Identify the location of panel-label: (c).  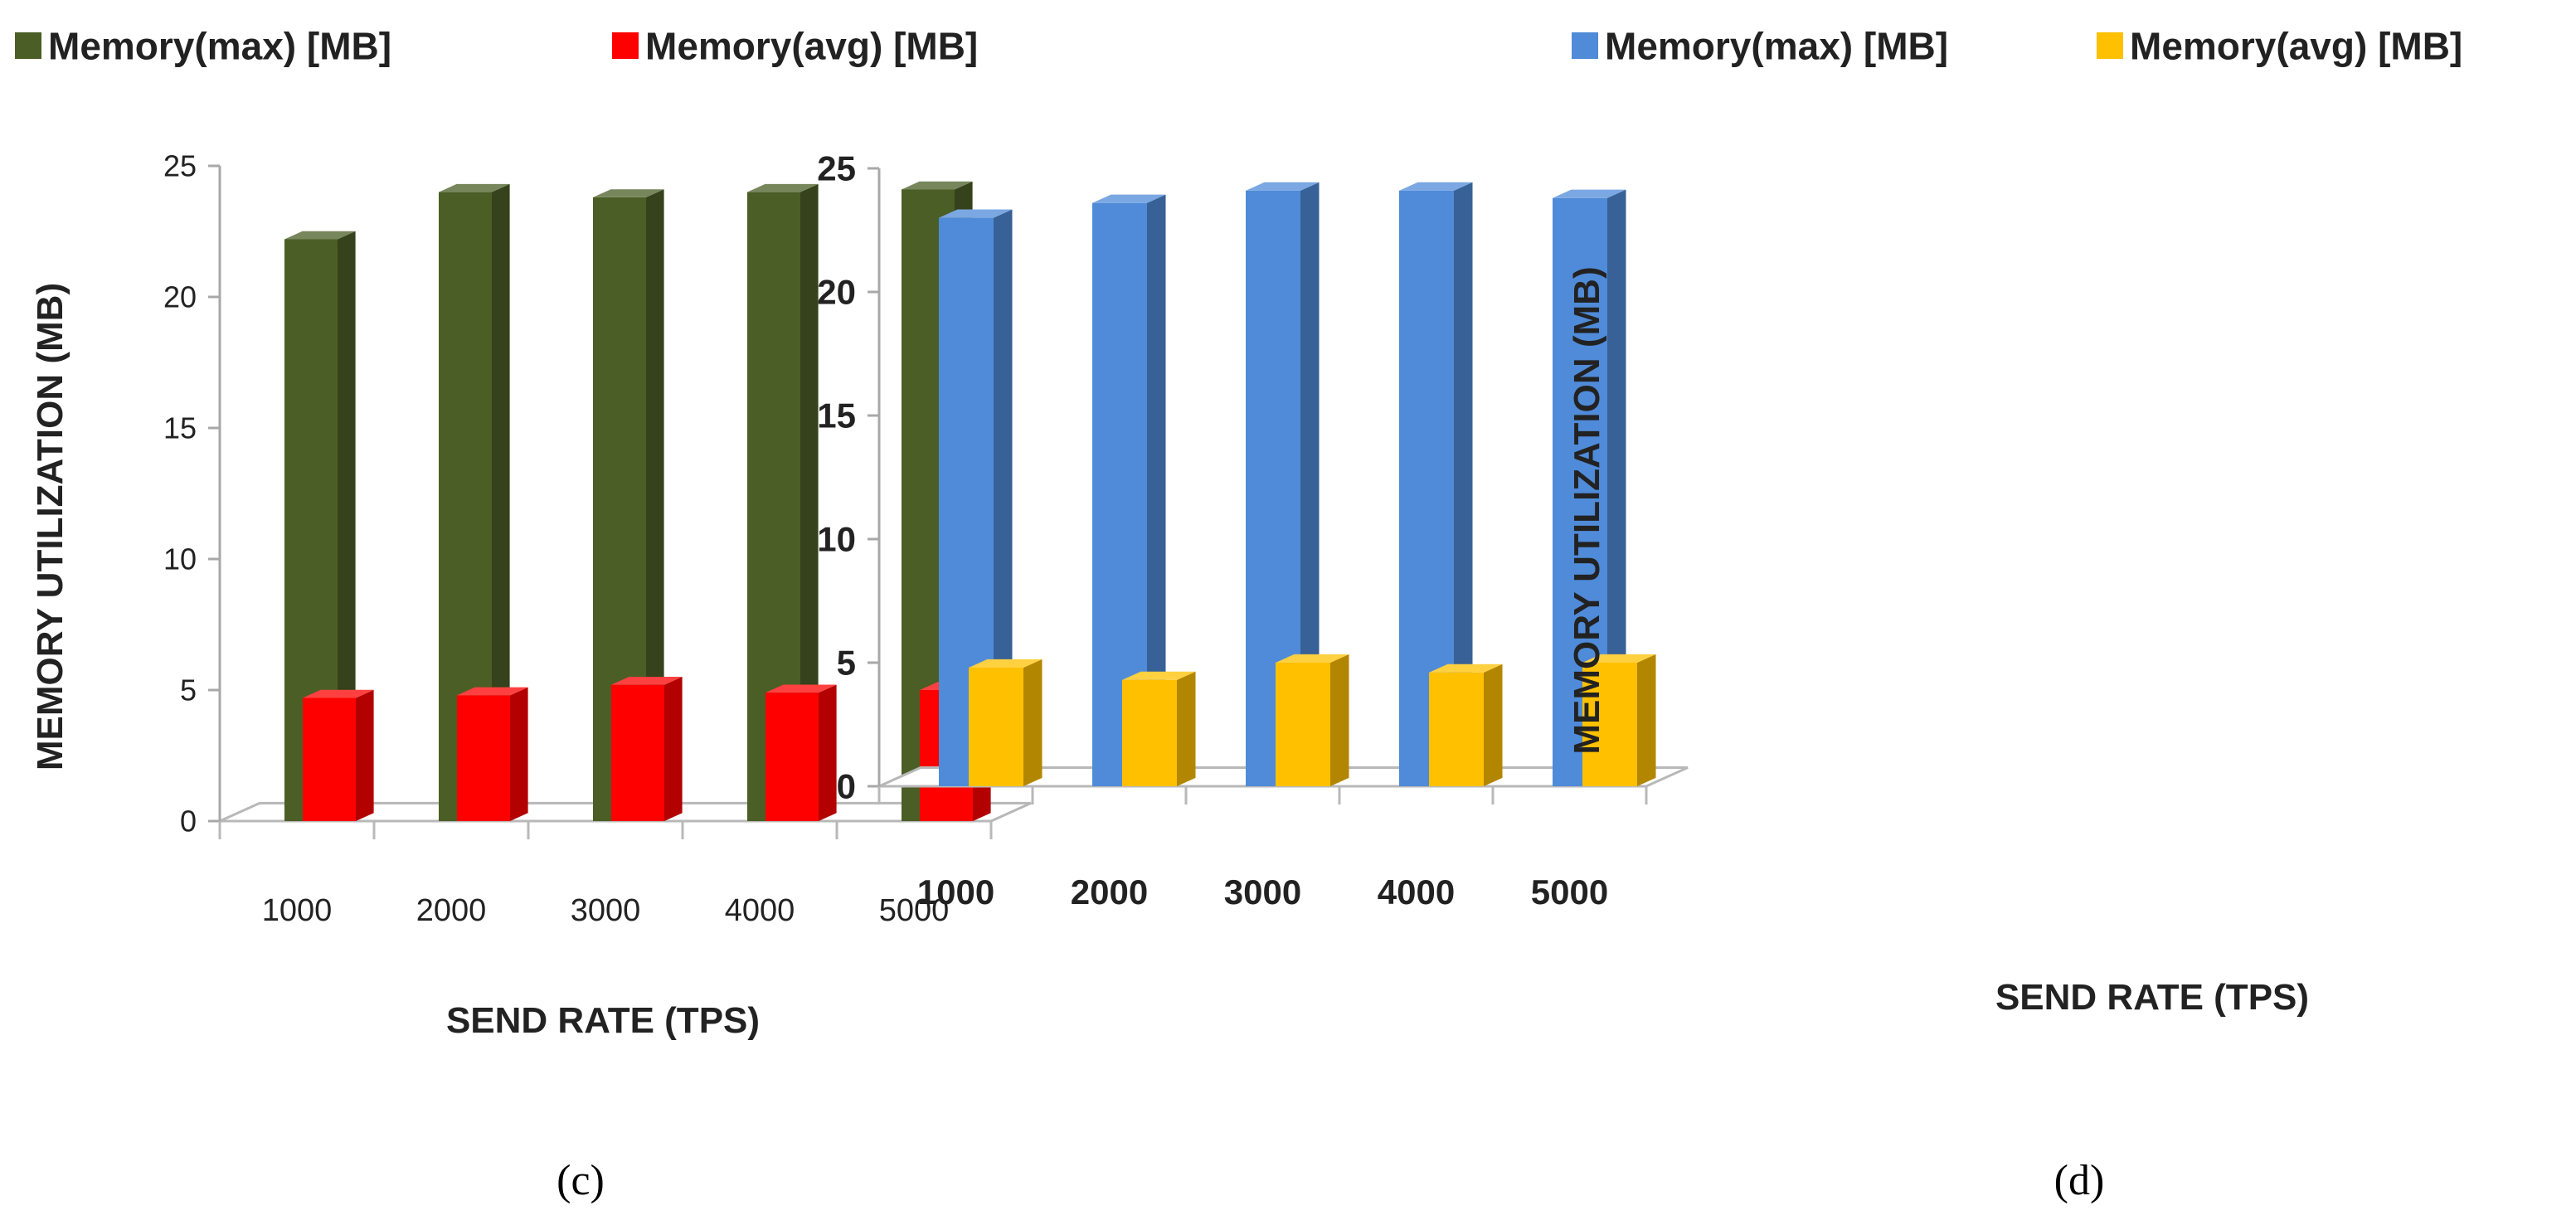
(581, 1180).